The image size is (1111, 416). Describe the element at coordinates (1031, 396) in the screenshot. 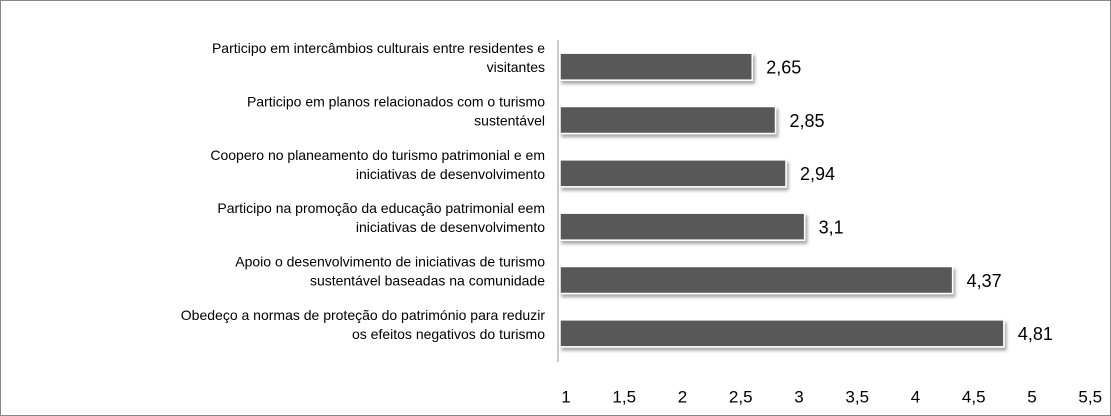

I see `x-tick-label: 5` at that location.